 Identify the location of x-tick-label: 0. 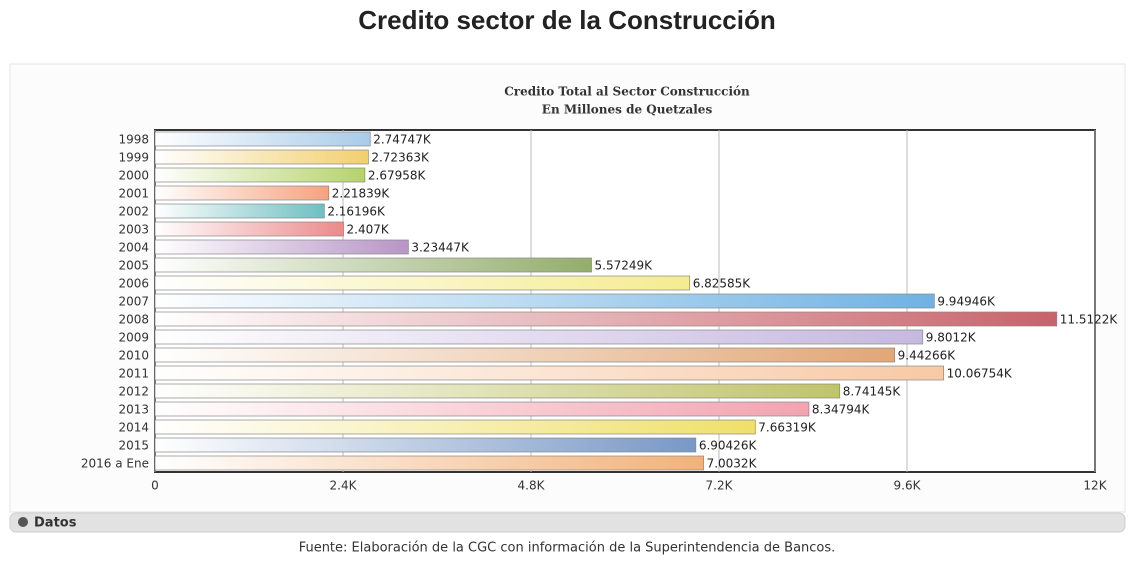
(155, 486).